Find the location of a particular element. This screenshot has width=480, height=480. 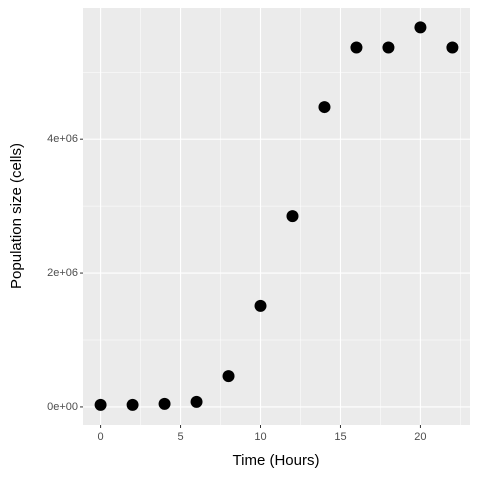

x-tick-label: 10 is located at coordinates (260, 437).